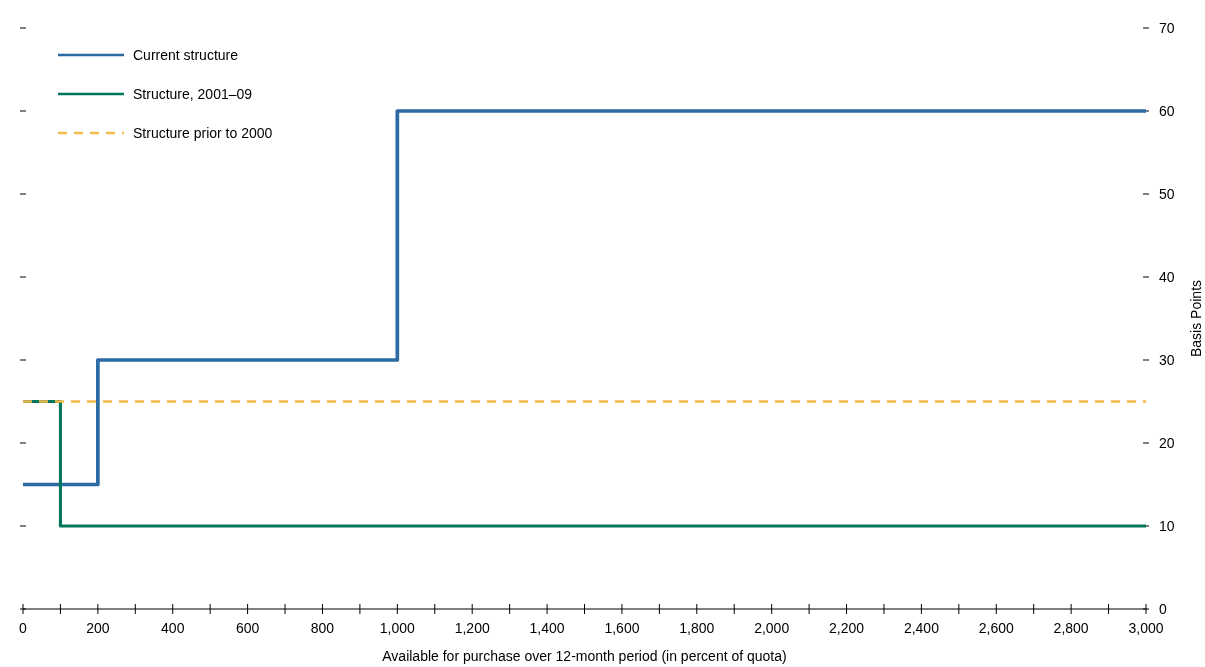  What do you see at coordinates (1146, 628) in the screenshot?
I see `x-tick-label: 3,000` at bounding box center [1146, 628].